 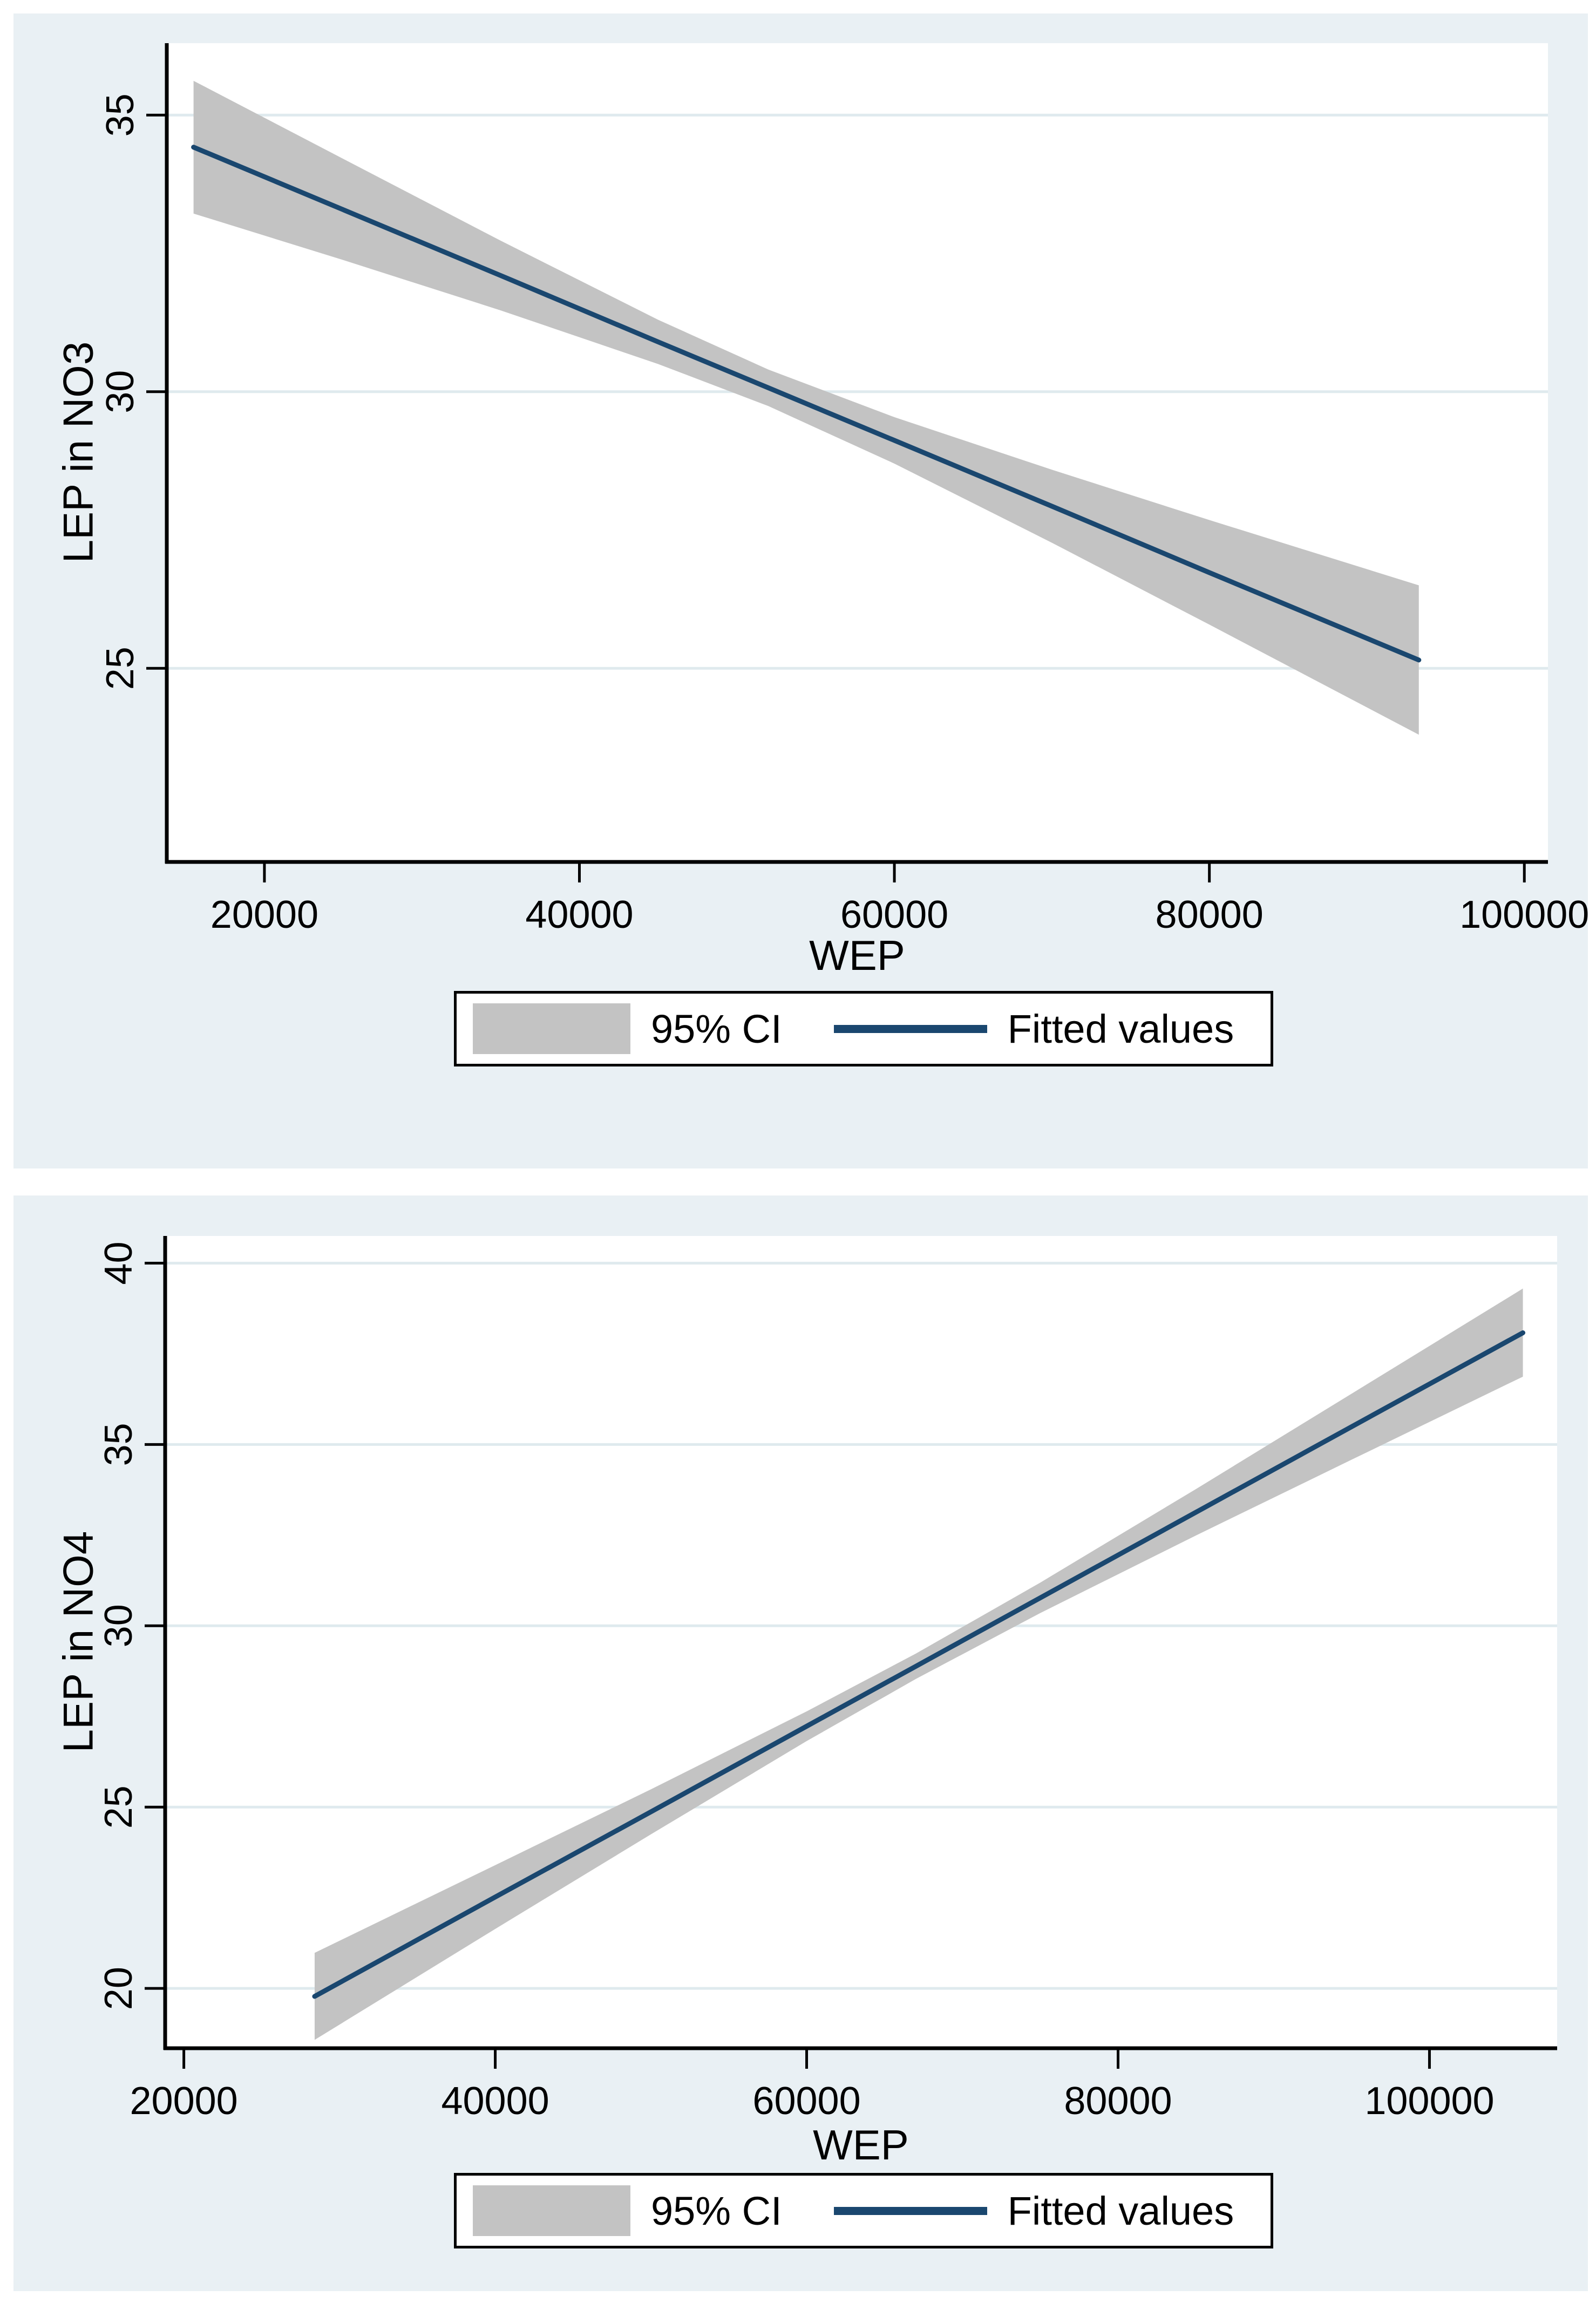 I want to click on y-tick-label: 20, so click(x=118, y=1989).